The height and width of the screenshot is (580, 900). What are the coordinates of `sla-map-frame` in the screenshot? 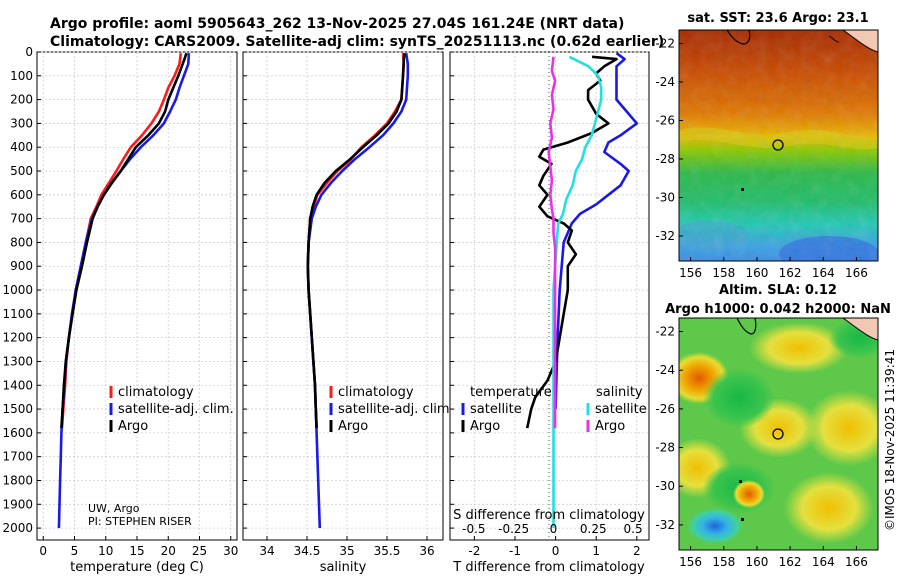 It's located at (778, 434).